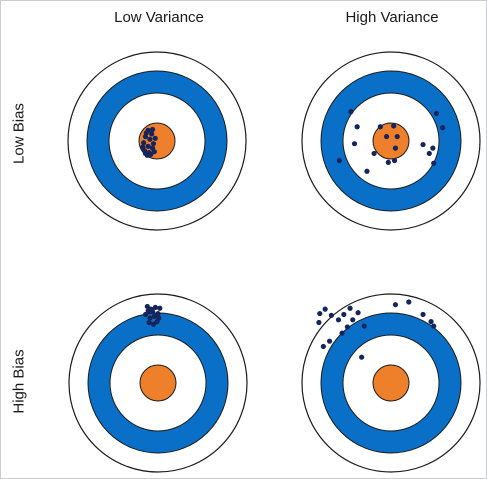 The image size is (487, 479). I want to click on target-high-bias-low-variance, so click(158, 383).